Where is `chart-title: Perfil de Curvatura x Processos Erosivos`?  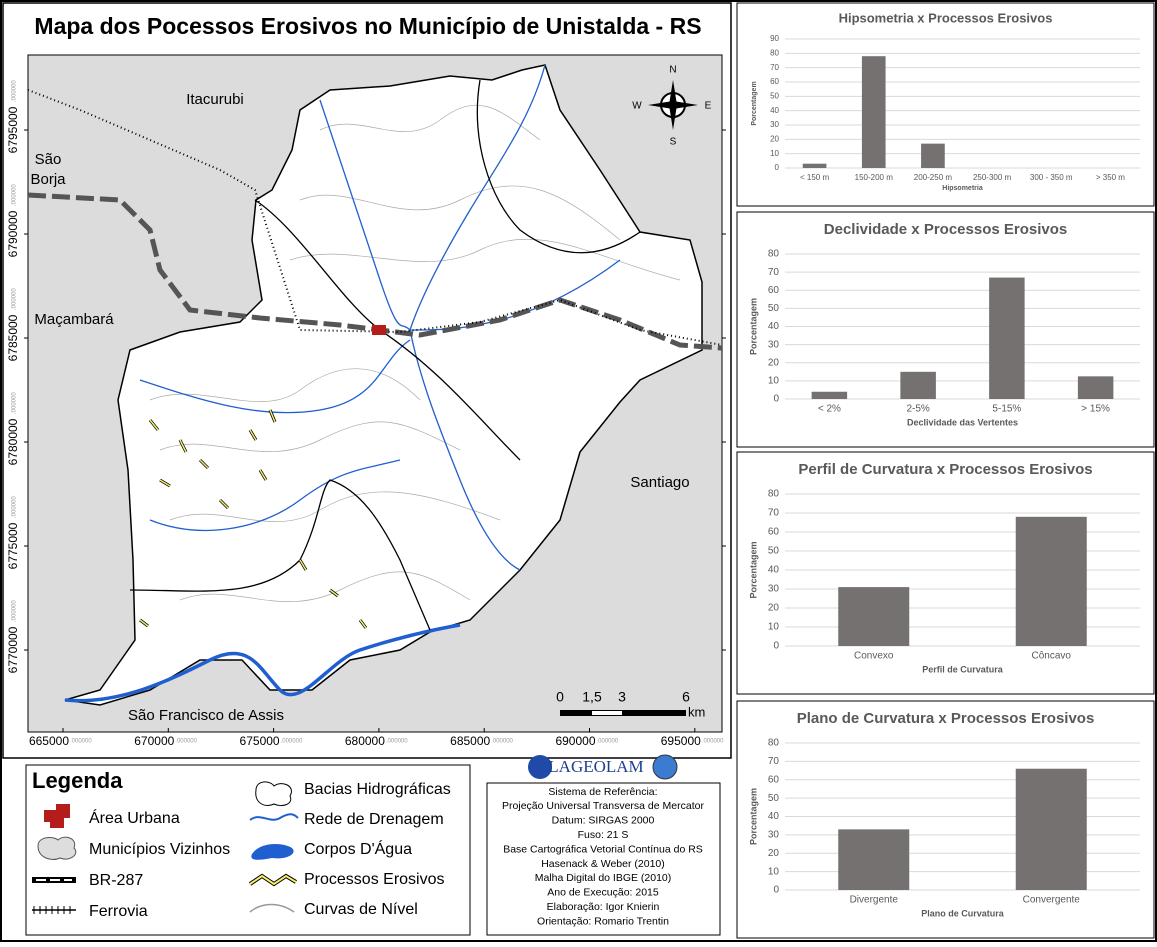
chart-title: Perfil de Curvatura x Processos Erosivos is located at coordinates (945, 469).